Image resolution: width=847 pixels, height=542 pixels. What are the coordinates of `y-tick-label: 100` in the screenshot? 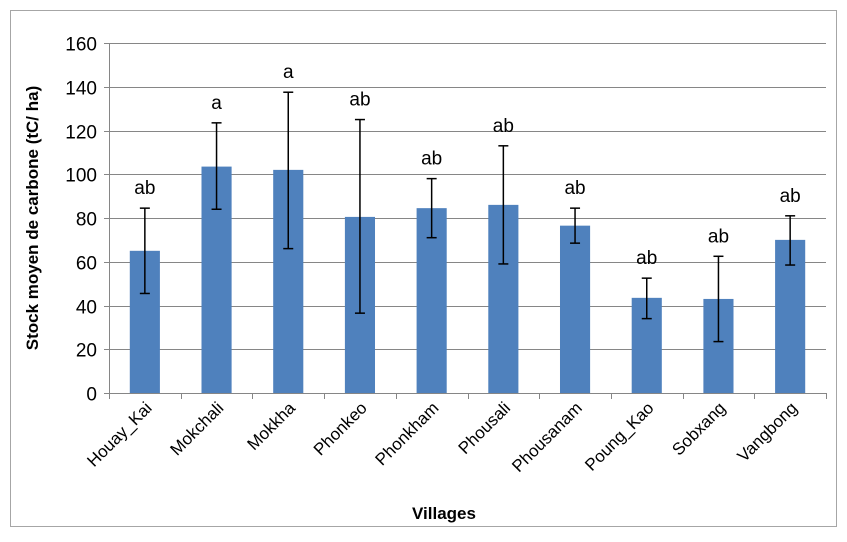 It's located at (81, 176).